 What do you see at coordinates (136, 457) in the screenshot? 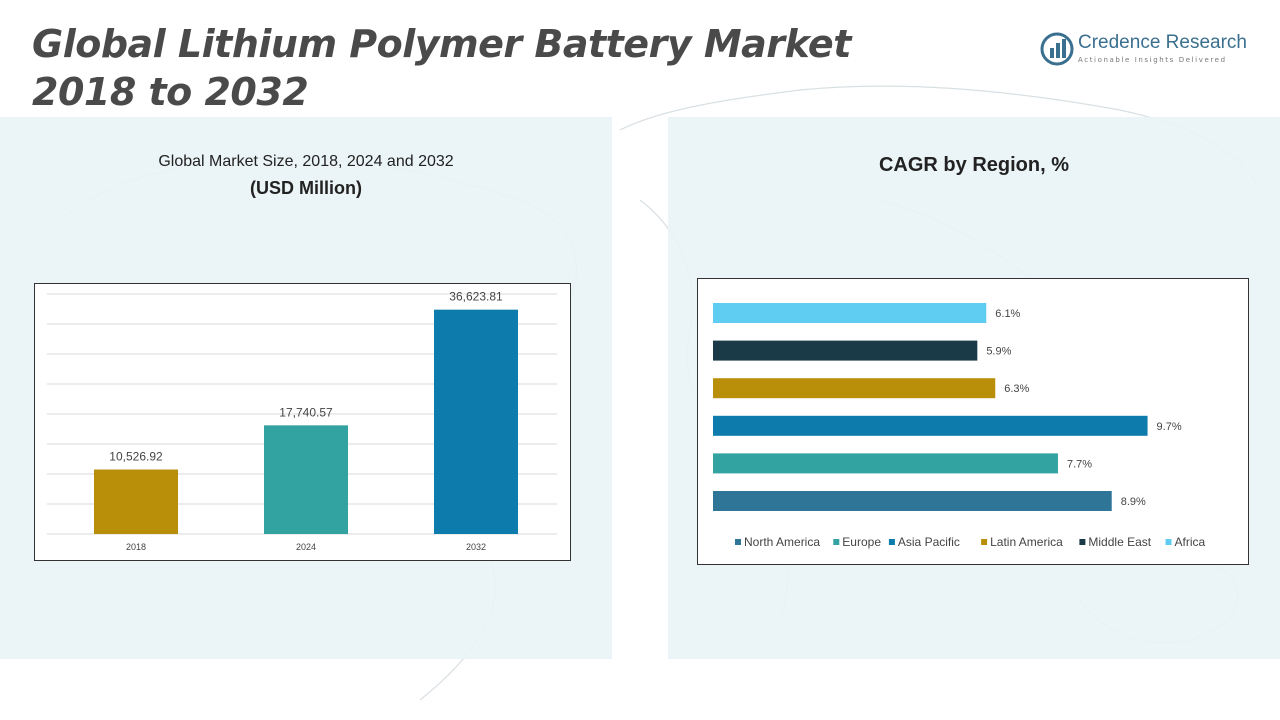
I see `bar-value-label: 10,526.92` at bounding box center [136, 457].